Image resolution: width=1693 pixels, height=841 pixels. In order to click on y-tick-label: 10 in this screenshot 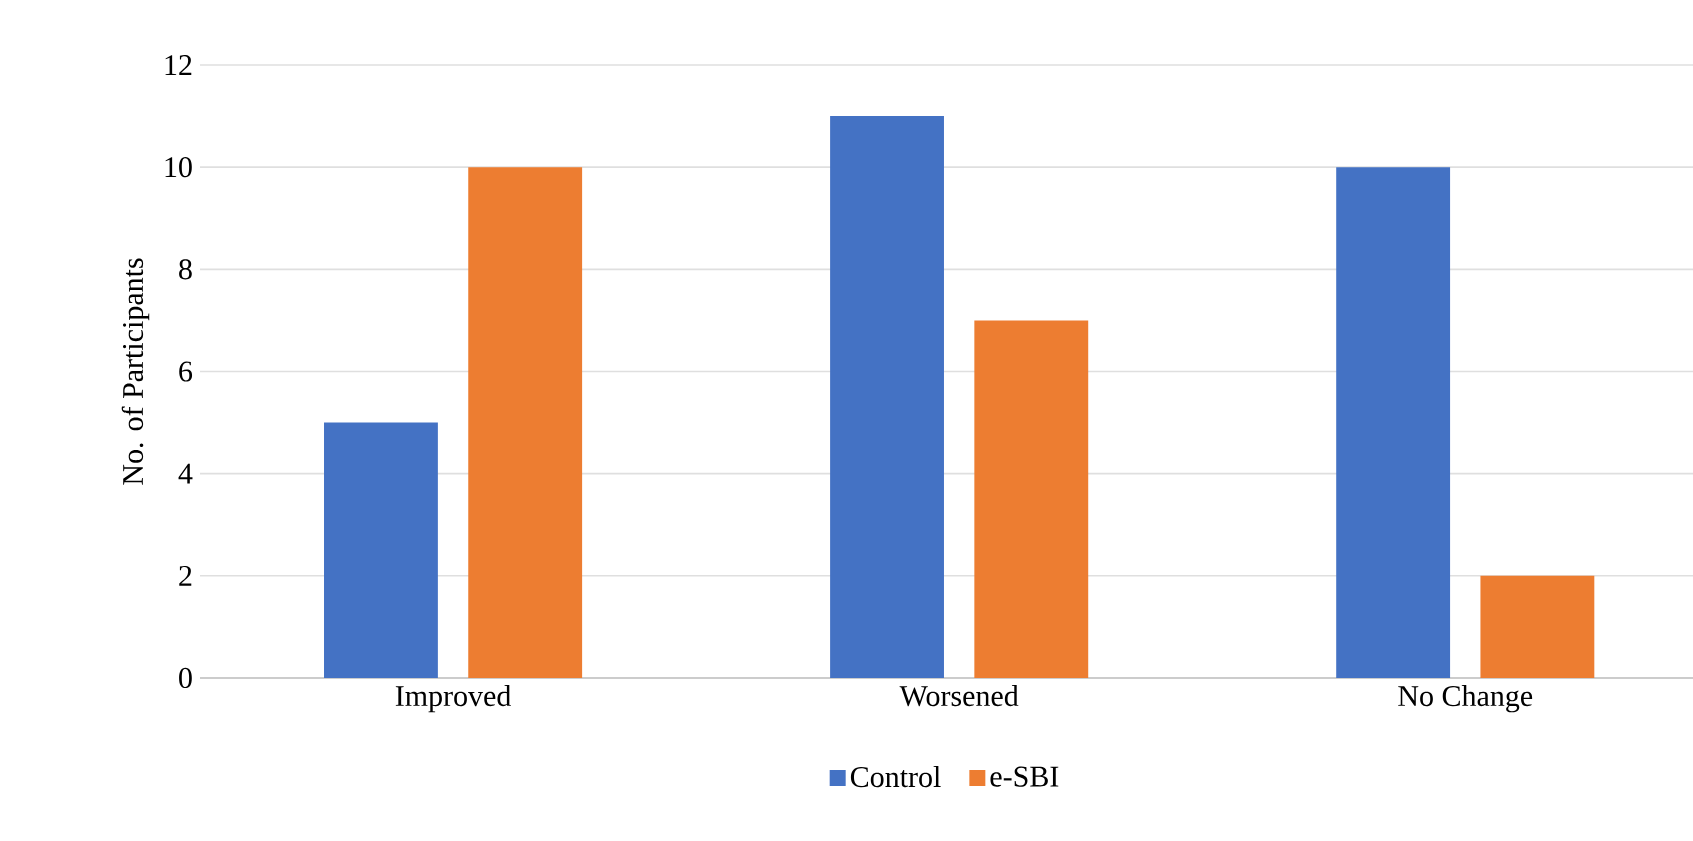, I will do `click(178, 167)`.